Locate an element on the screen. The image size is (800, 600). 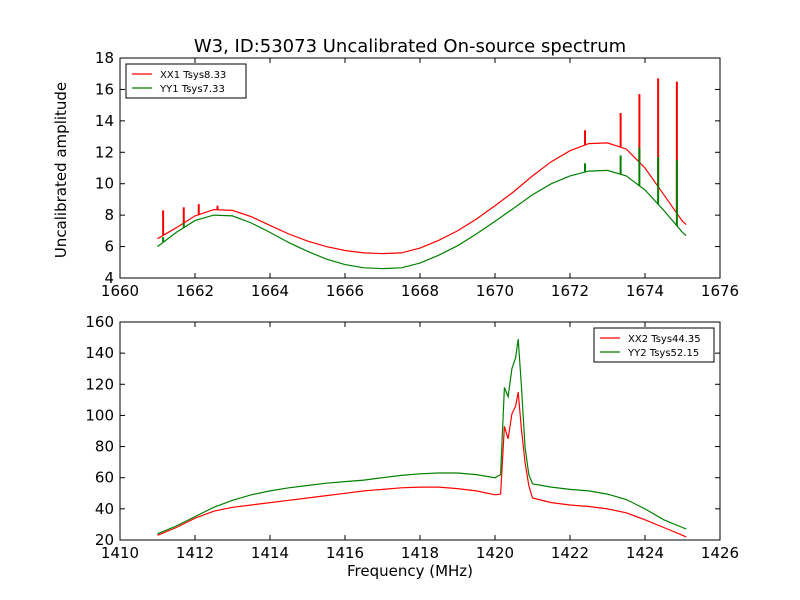
x-tick-label: 1416 is located at coordinates (345, 553).